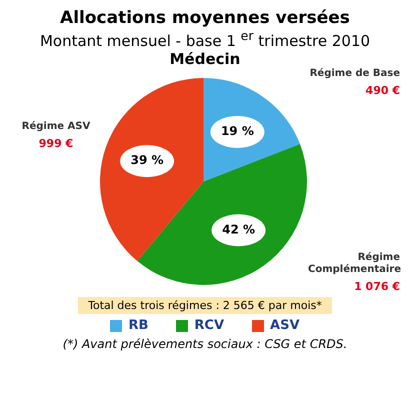  What do you see at coordinates (205, 18) in the screenshot?
I see `chart-title: Allocations moyennes versées` at bounding box center [205, 18].